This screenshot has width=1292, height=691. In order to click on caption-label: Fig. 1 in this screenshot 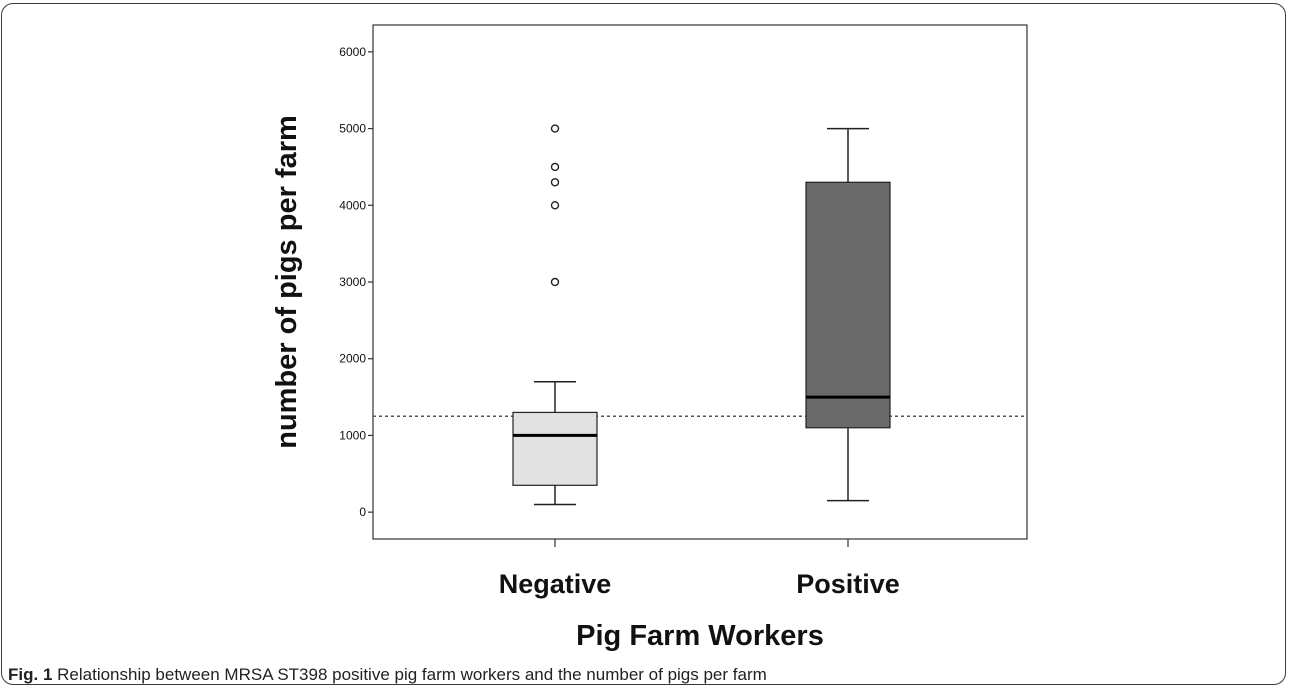, I will do `click(30, 674)`.